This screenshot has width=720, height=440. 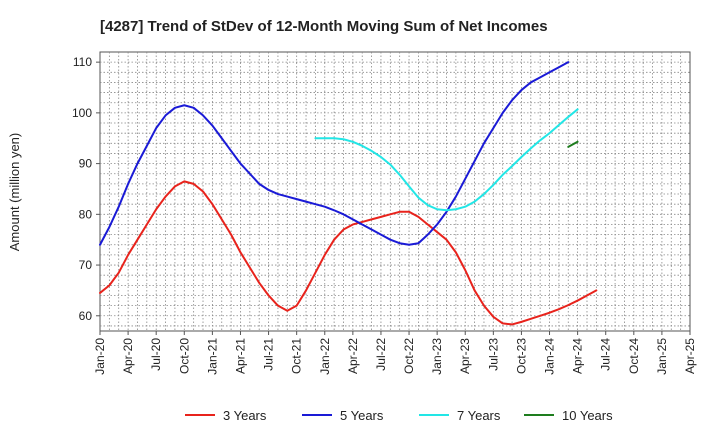 I want to click on legend-label: 10 Years, so click(x=587, y=415).